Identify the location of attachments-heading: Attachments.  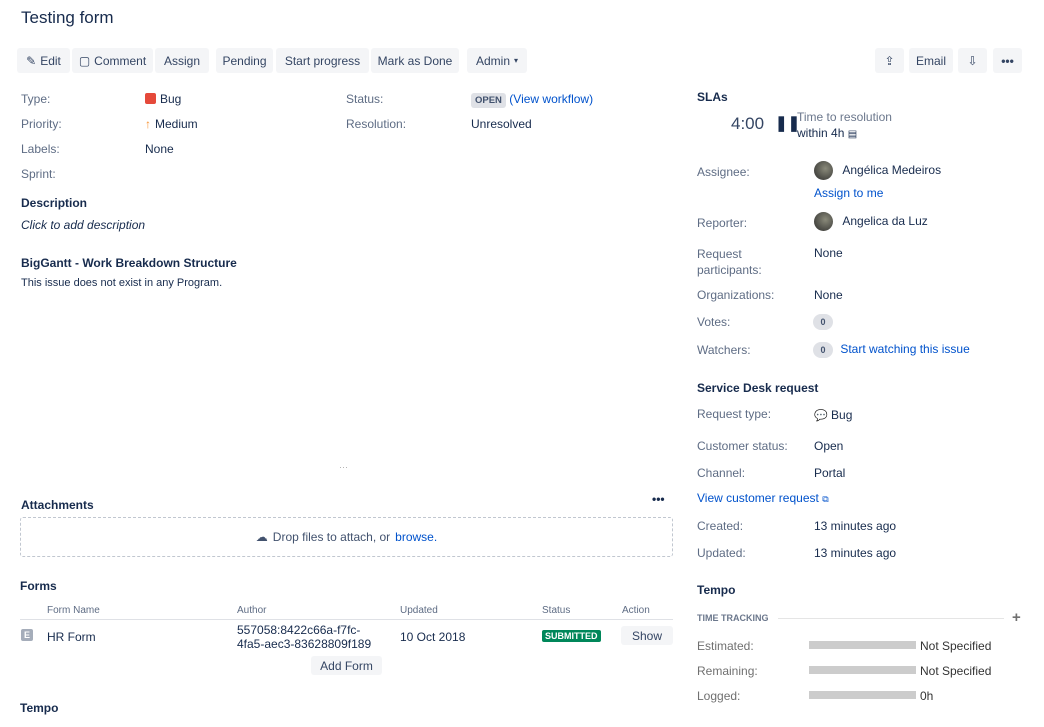
(57, 505).